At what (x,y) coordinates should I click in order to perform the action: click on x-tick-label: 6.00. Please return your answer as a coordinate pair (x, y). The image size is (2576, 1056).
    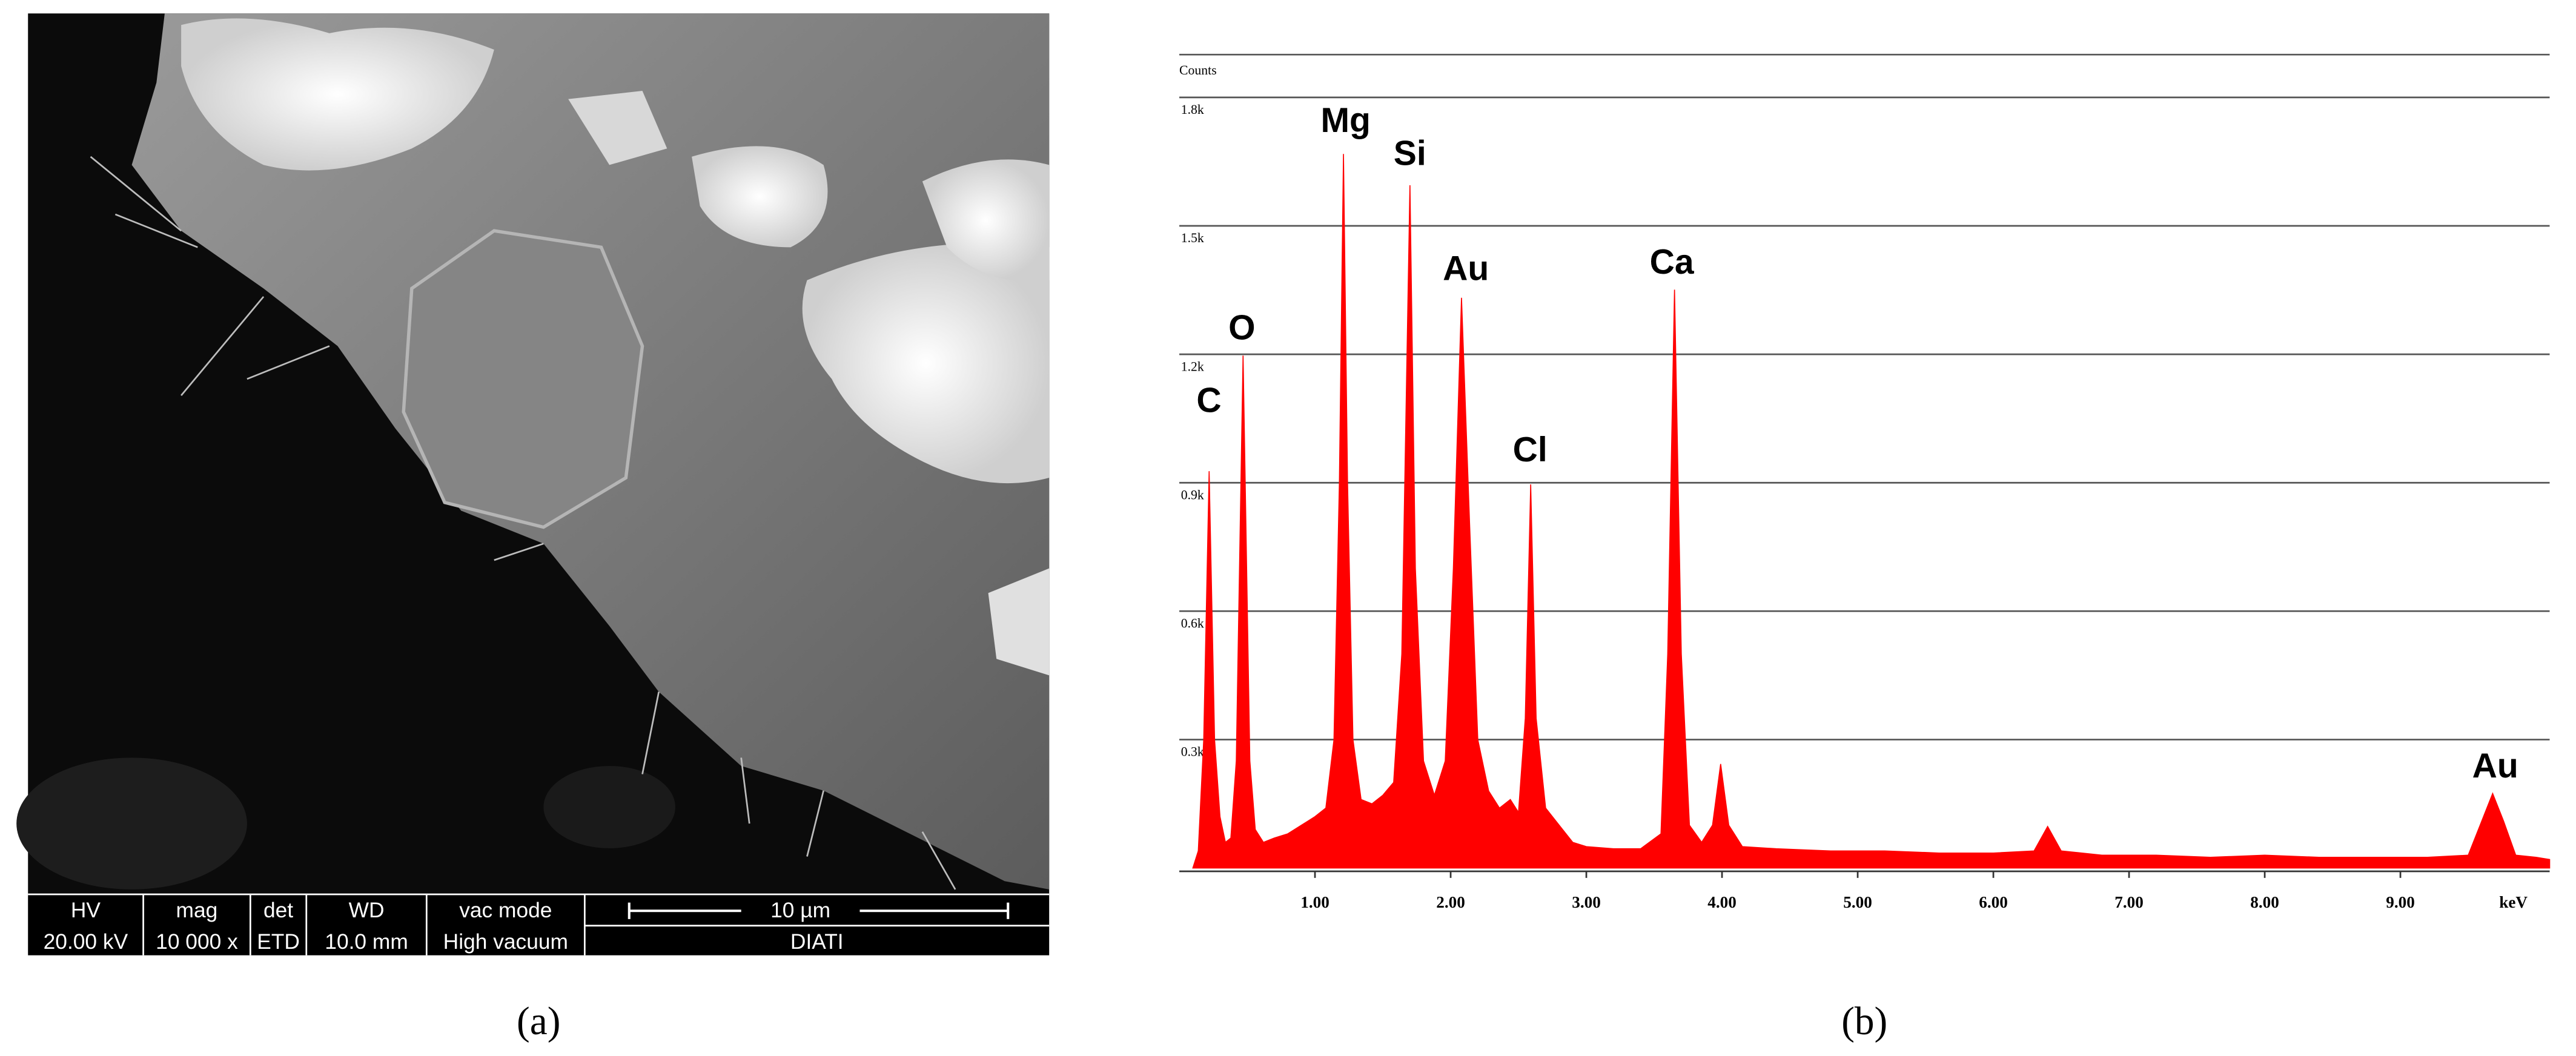
    Looking at the image, I should click on (1993, 902).